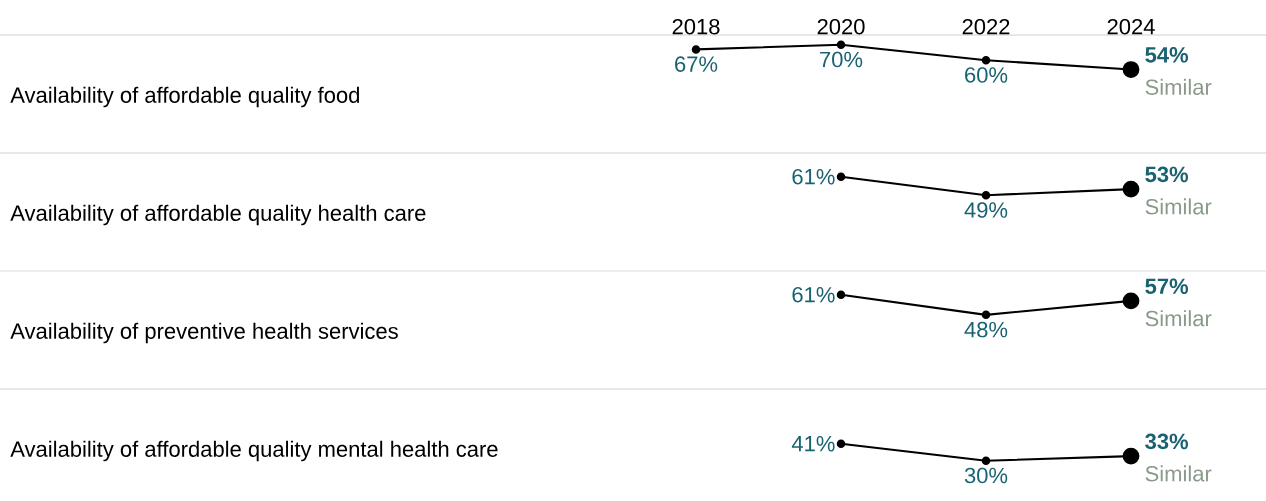 The height and width of the screenshot is (501, 1266). I want to click on data-label: 48%, so click(986, 329).